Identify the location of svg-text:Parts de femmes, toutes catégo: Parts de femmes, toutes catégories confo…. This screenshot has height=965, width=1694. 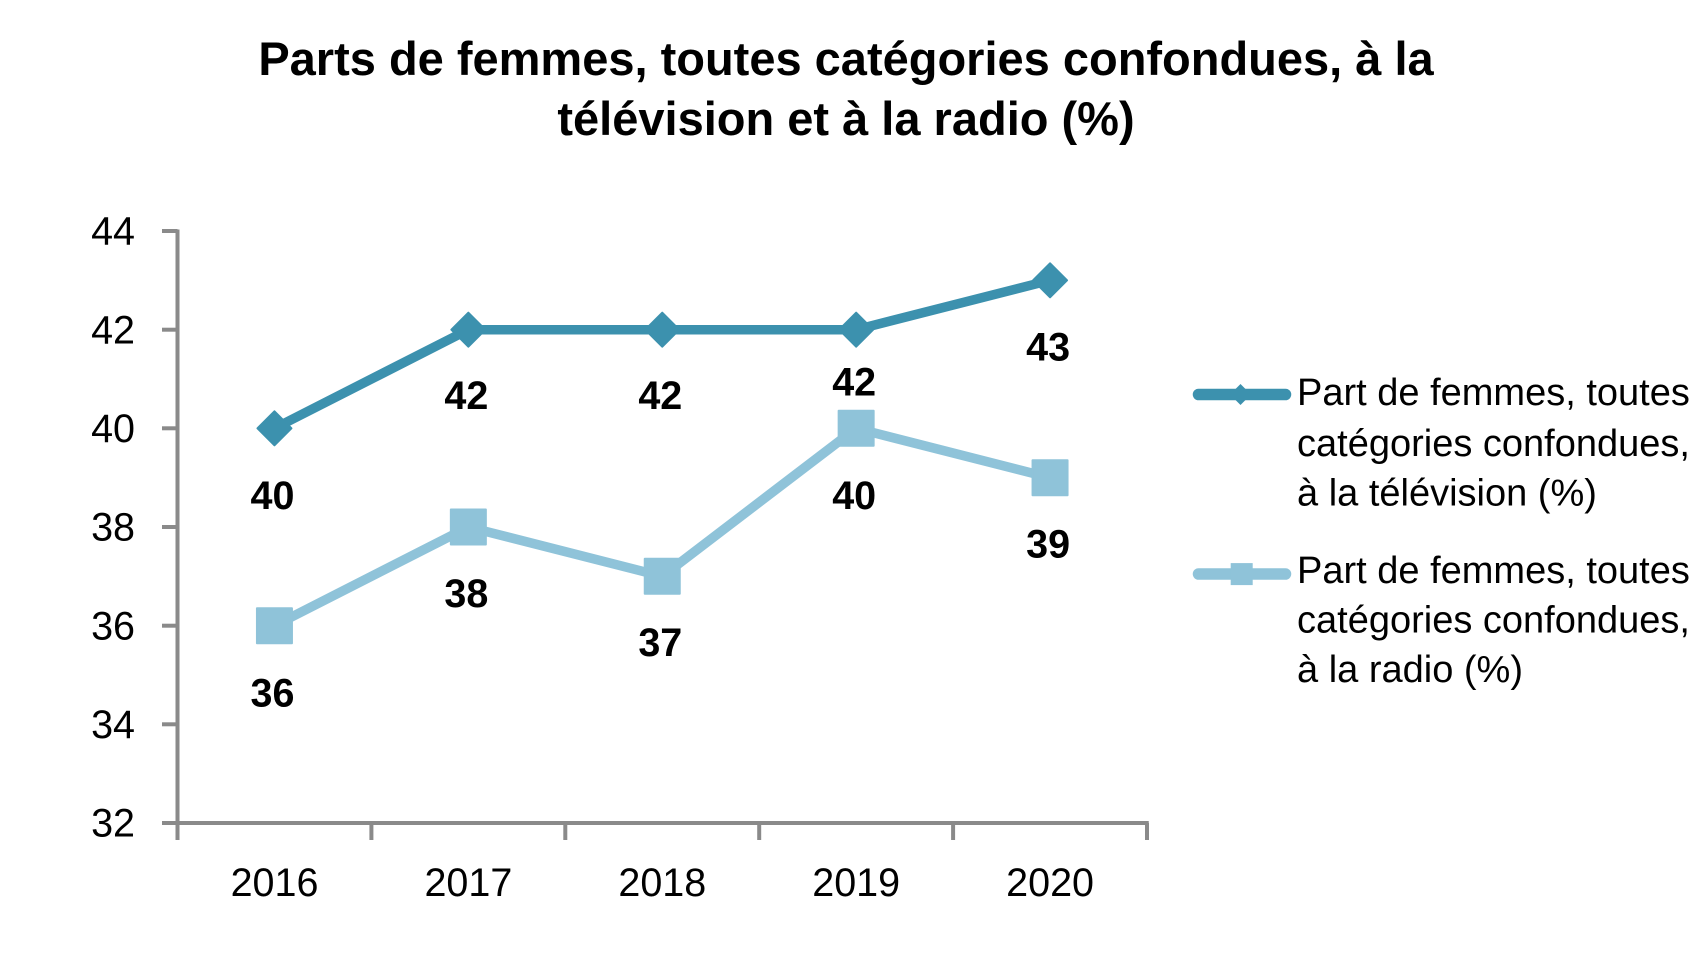
(846, 58).